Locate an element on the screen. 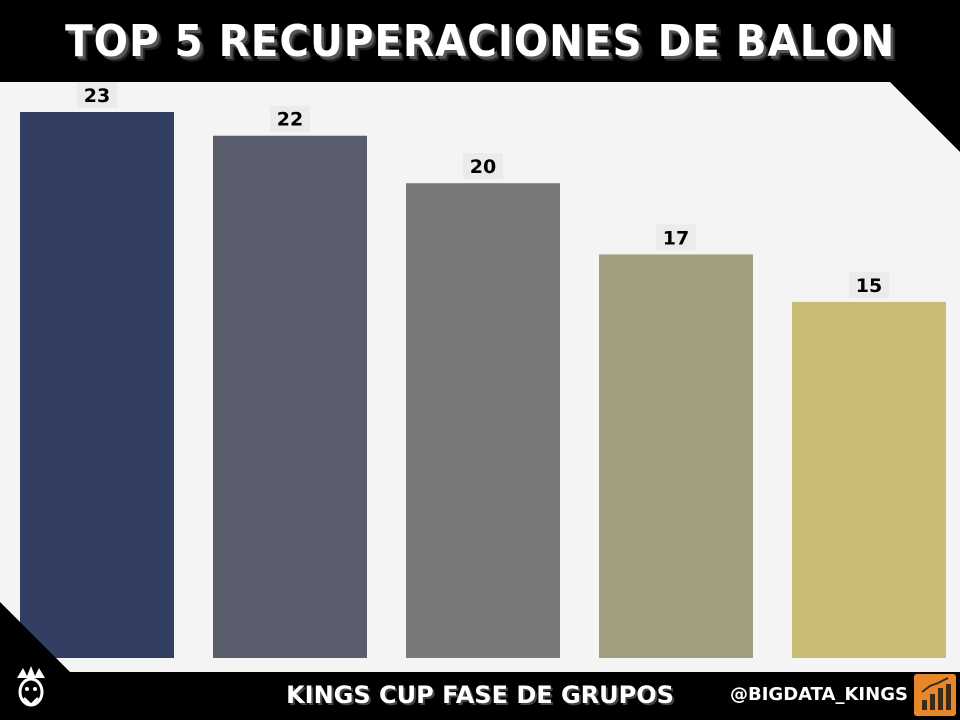 The image size is (960, 720). value-label-2: 22 is located at coordinates (290, 120).